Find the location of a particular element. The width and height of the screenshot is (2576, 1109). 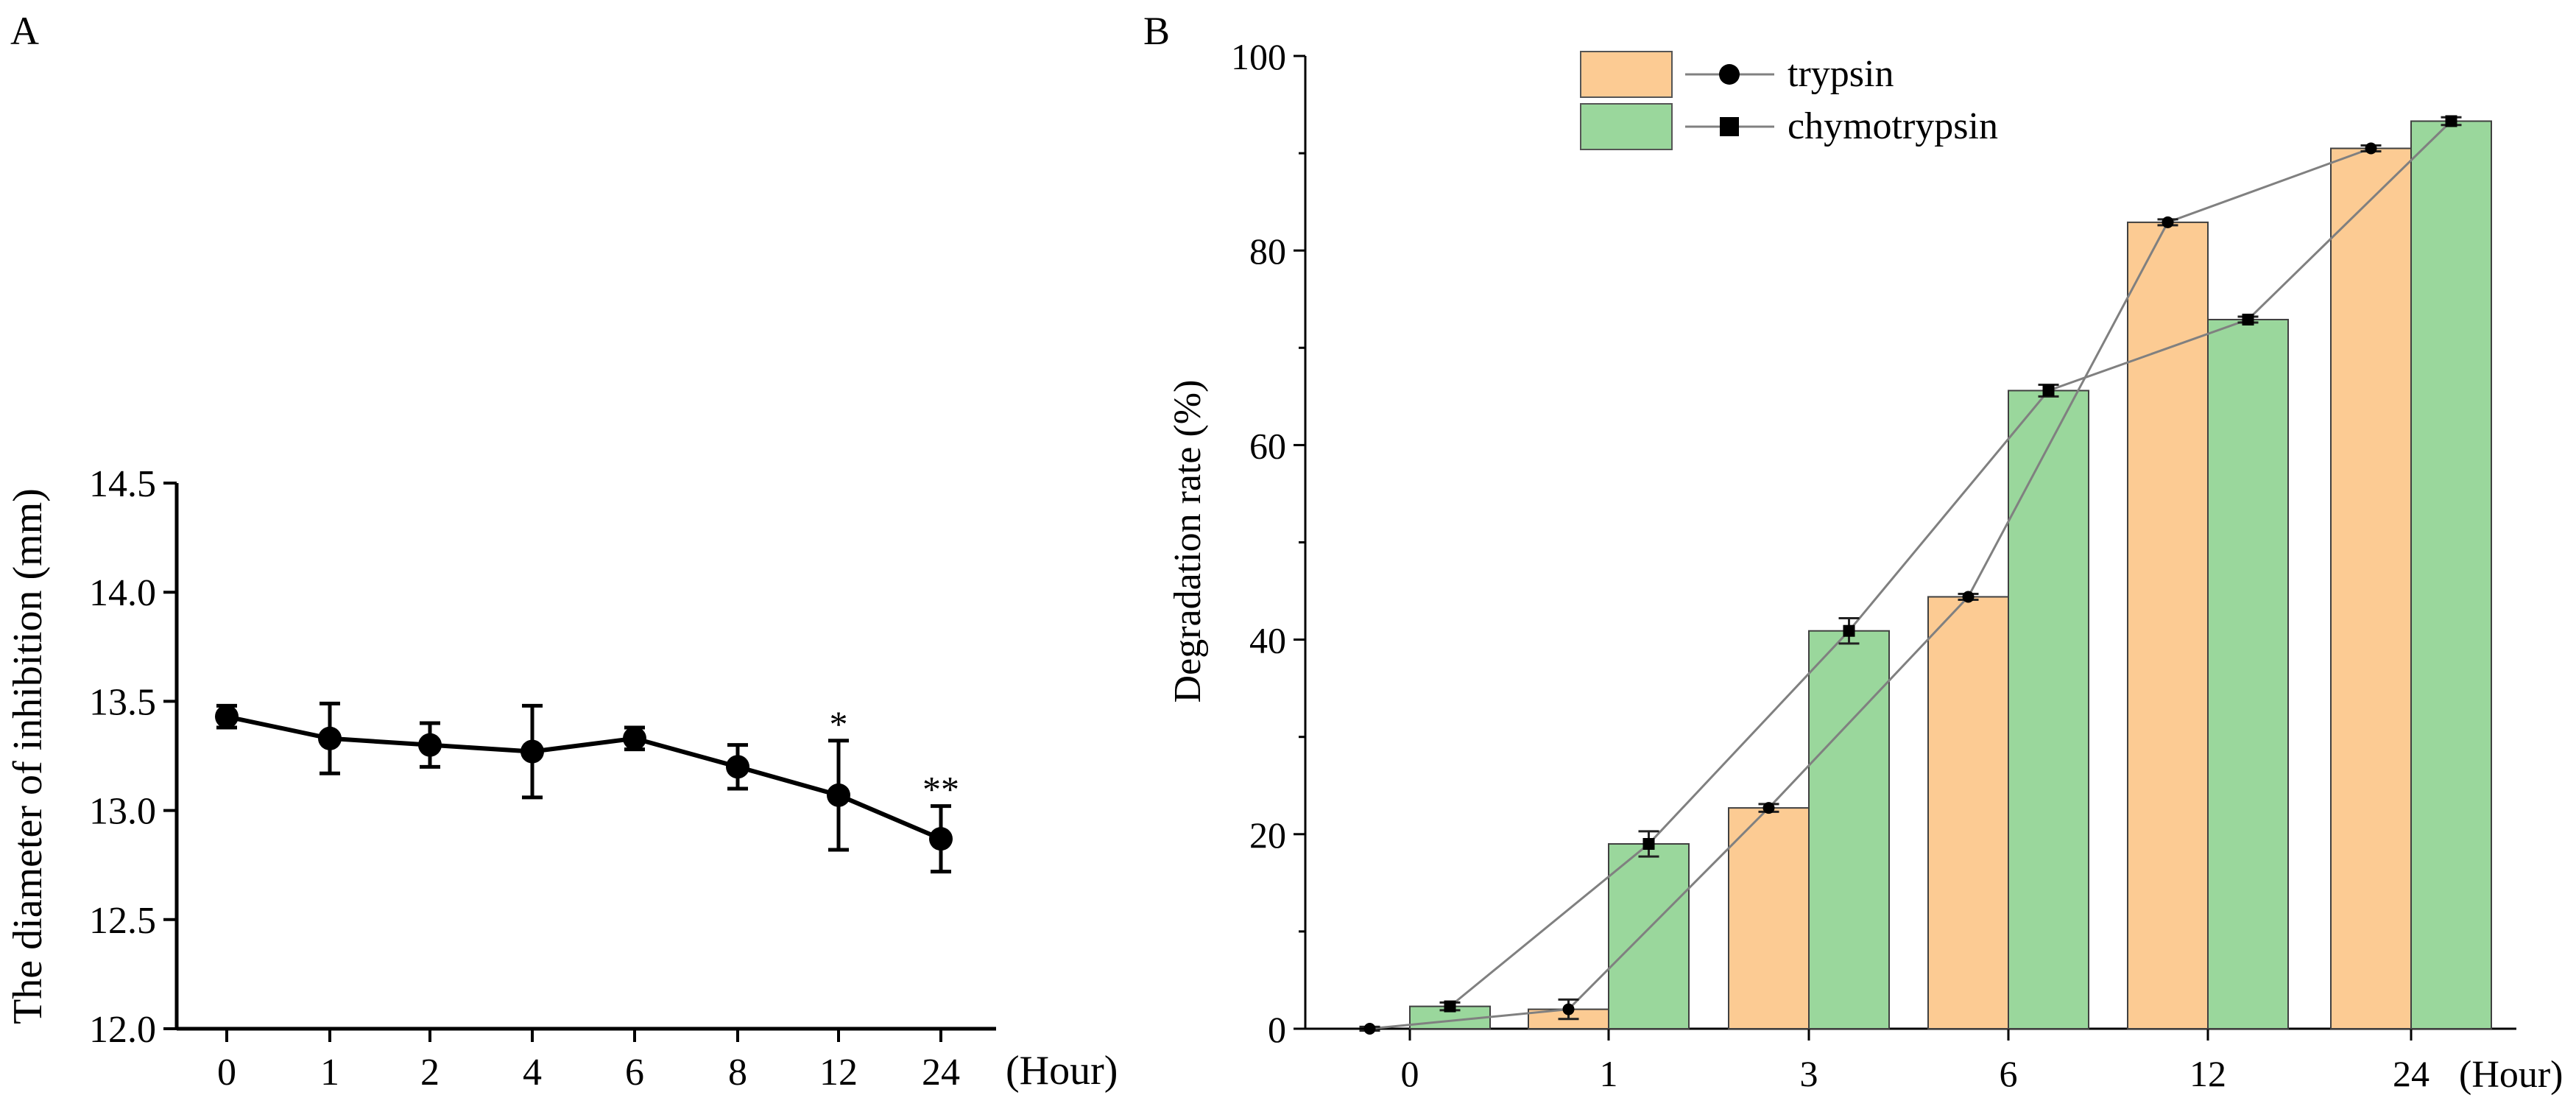

panel-a-x-unit: (Hour) is located at coordinates (1062, 1071).